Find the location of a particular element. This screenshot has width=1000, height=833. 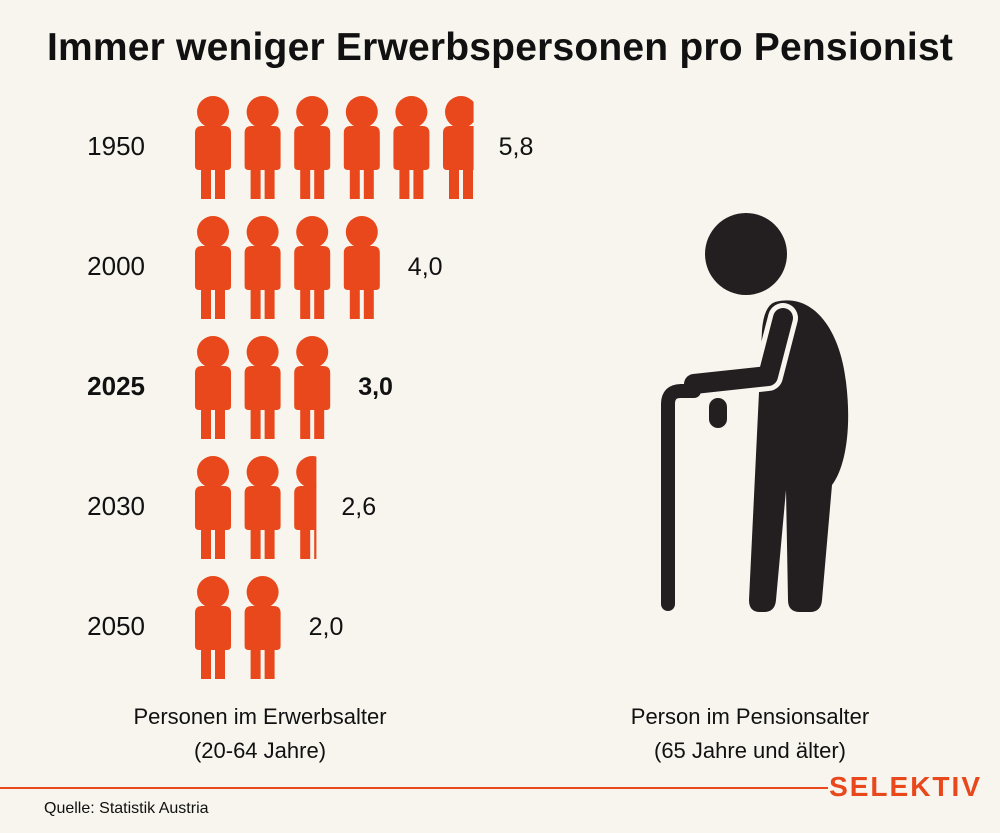

value-label: 5,8 is located at coordinates (516, 147).